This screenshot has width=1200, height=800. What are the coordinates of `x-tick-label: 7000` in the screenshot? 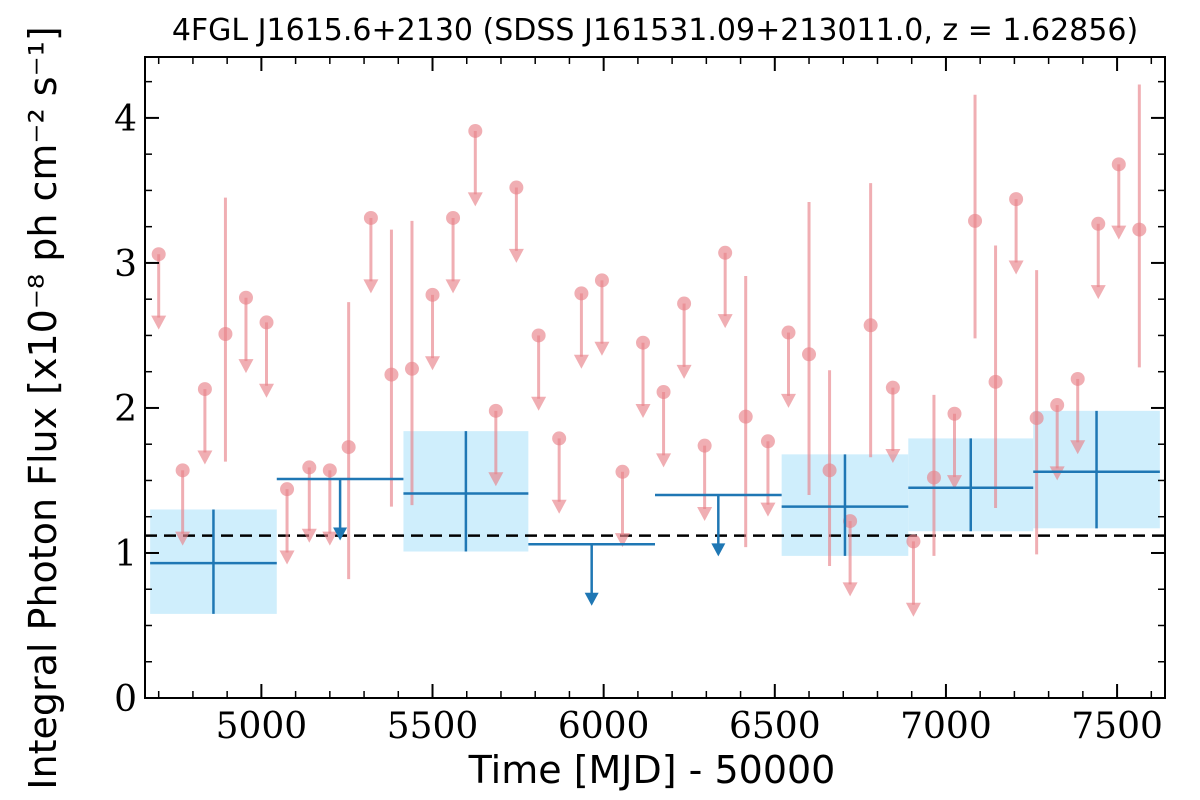 It's located at (946, 726).